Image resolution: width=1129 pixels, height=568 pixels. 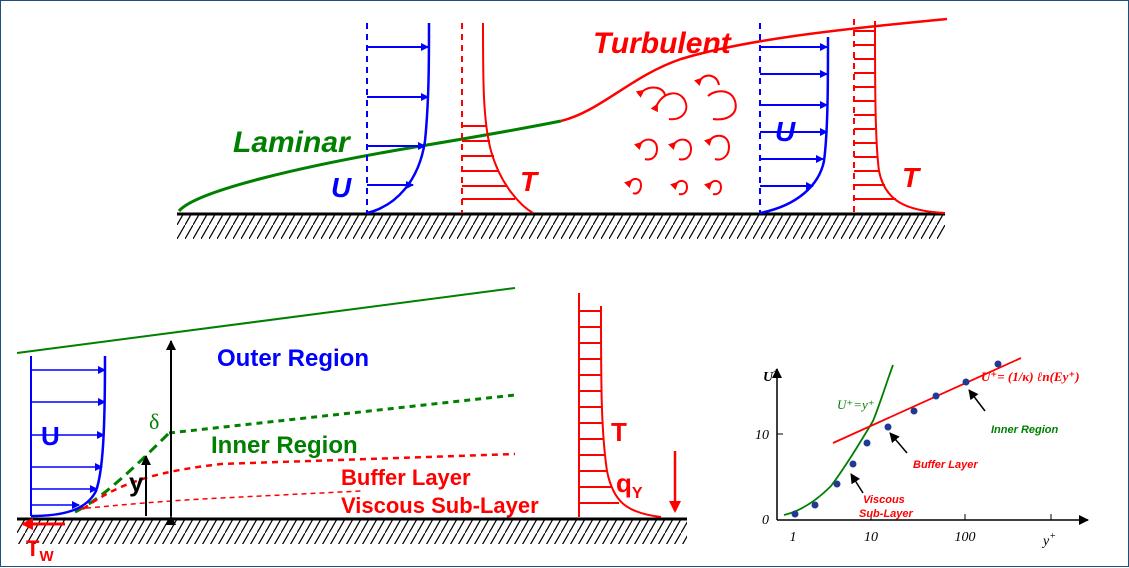 I want to click on bl-temperature-label: T, so click(x=619, y=432).